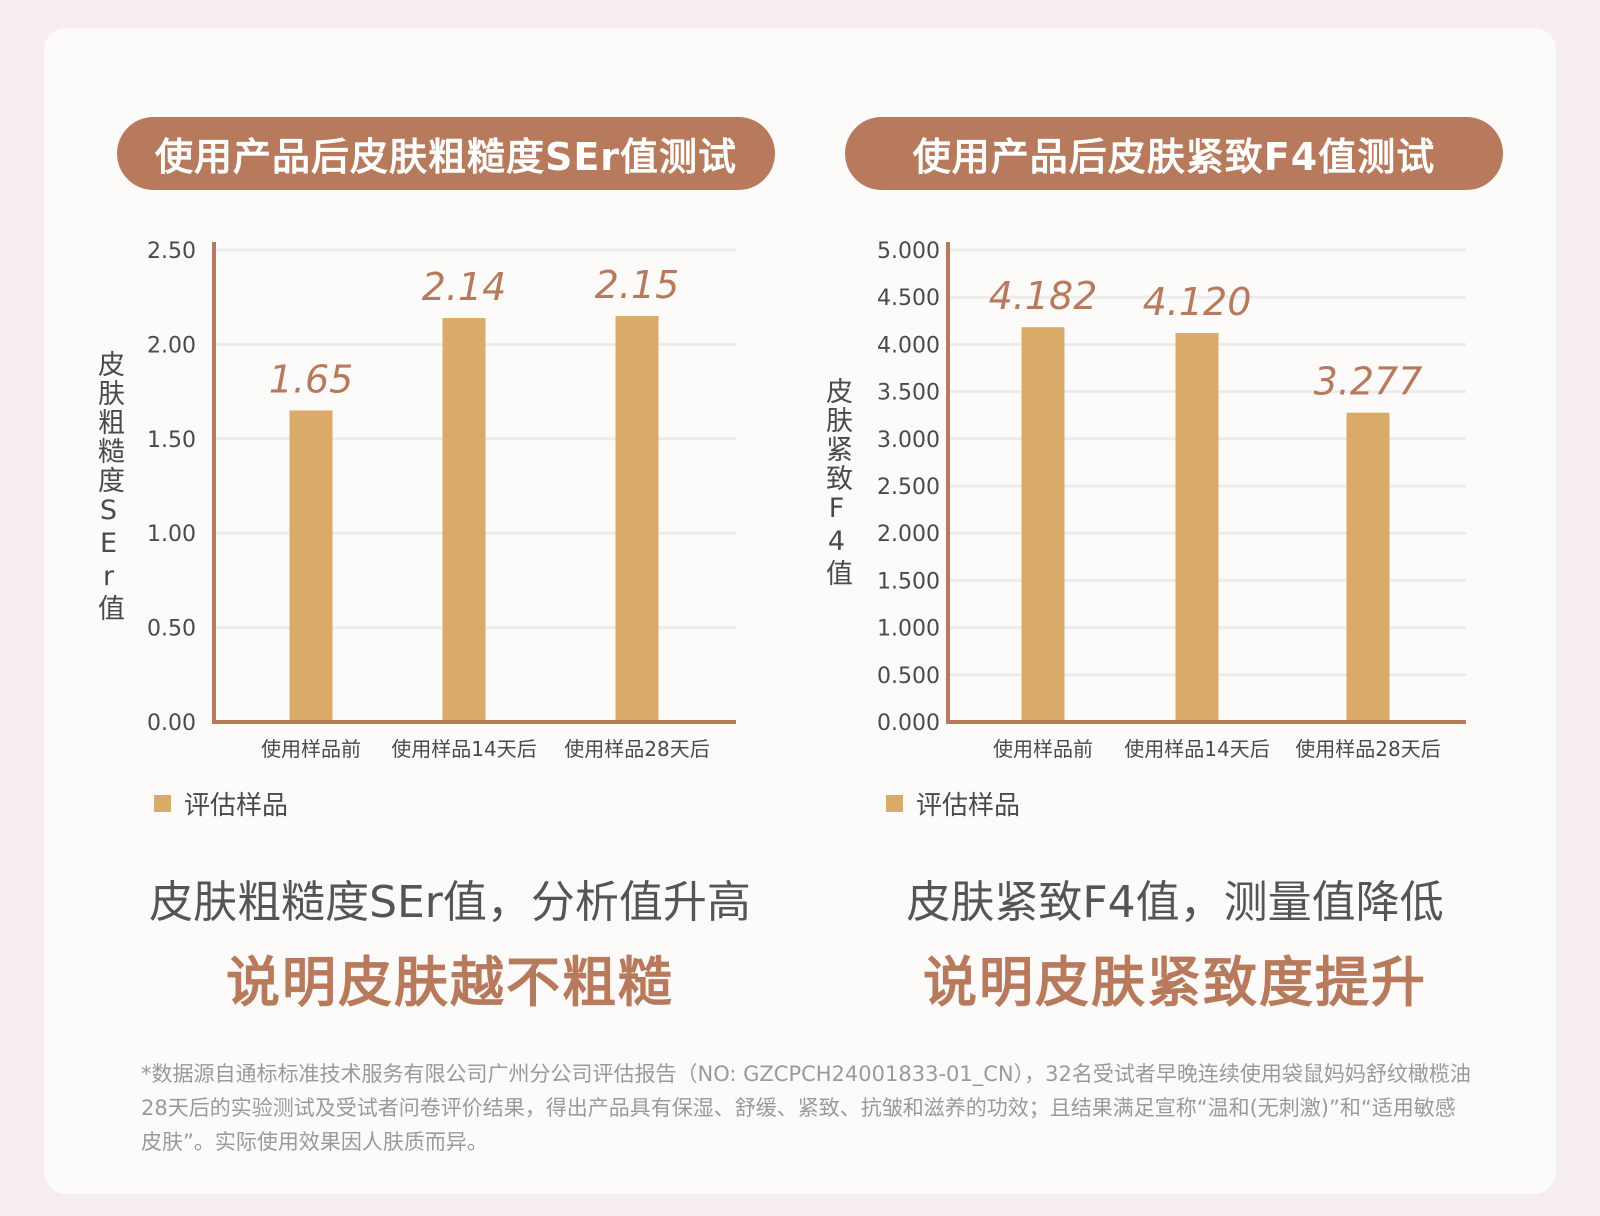  What do you see at coordinates (908, 345) in the screenshot?
I see `y-tick-label: 4.000` at bounding box center [908, 345].